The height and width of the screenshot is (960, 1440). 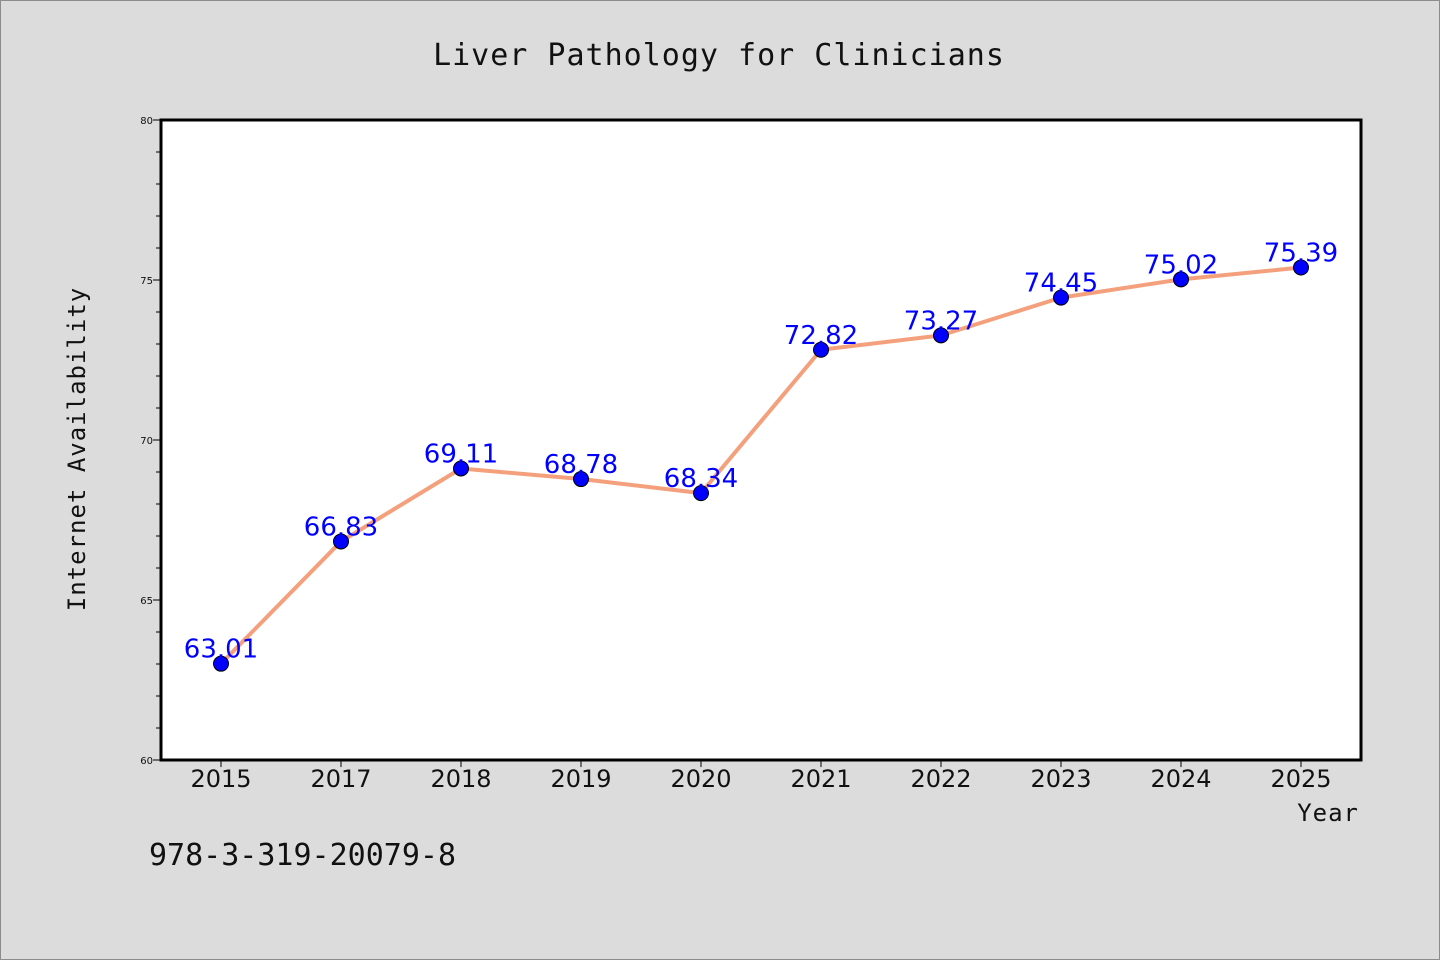 What do you see at coordinates (220, 779) in the screenshot?
I see `x-tick-label: 2015` at bounding box center [220, 779].